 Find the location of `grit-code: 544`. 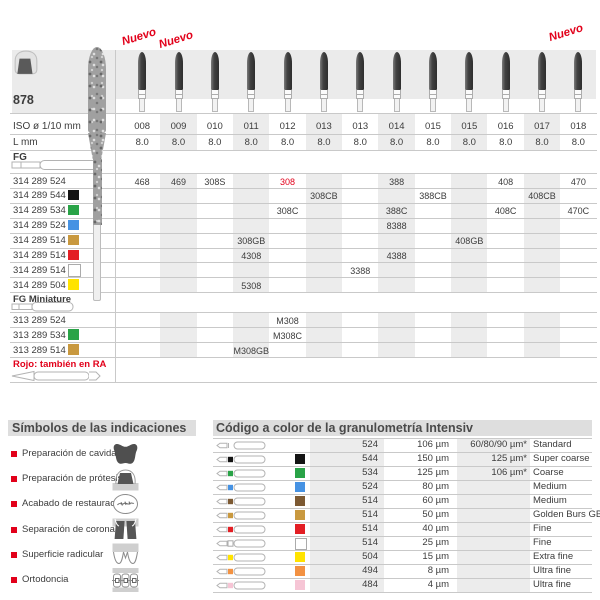

grit-code: 544 is located at coordinates (370, 458).